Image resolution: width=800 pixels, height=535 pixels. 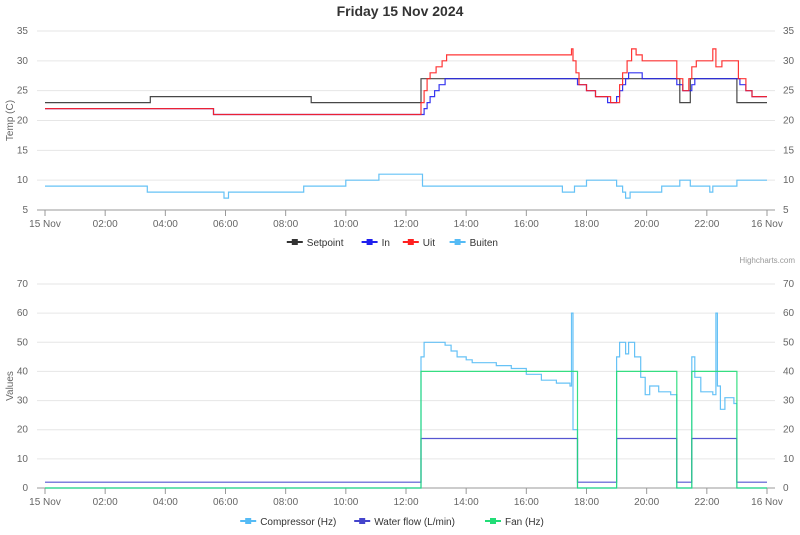 I want to click on legend-item: Setpoint, so click(x=315, y=243).